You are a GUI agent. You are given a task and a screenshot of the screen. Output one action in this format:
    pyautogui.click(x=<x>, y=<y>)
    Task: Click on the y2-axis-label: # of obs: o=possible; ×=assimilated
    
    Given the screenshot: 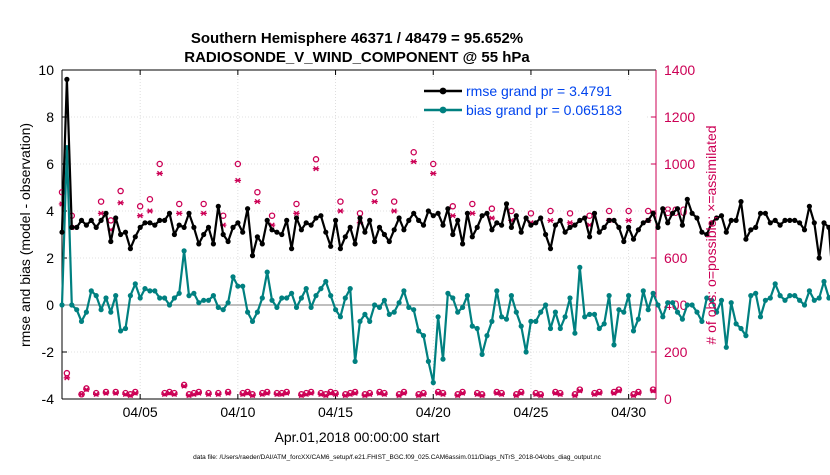 What is the action you would take?
    pyautogui.click(x=711, y=234)
    